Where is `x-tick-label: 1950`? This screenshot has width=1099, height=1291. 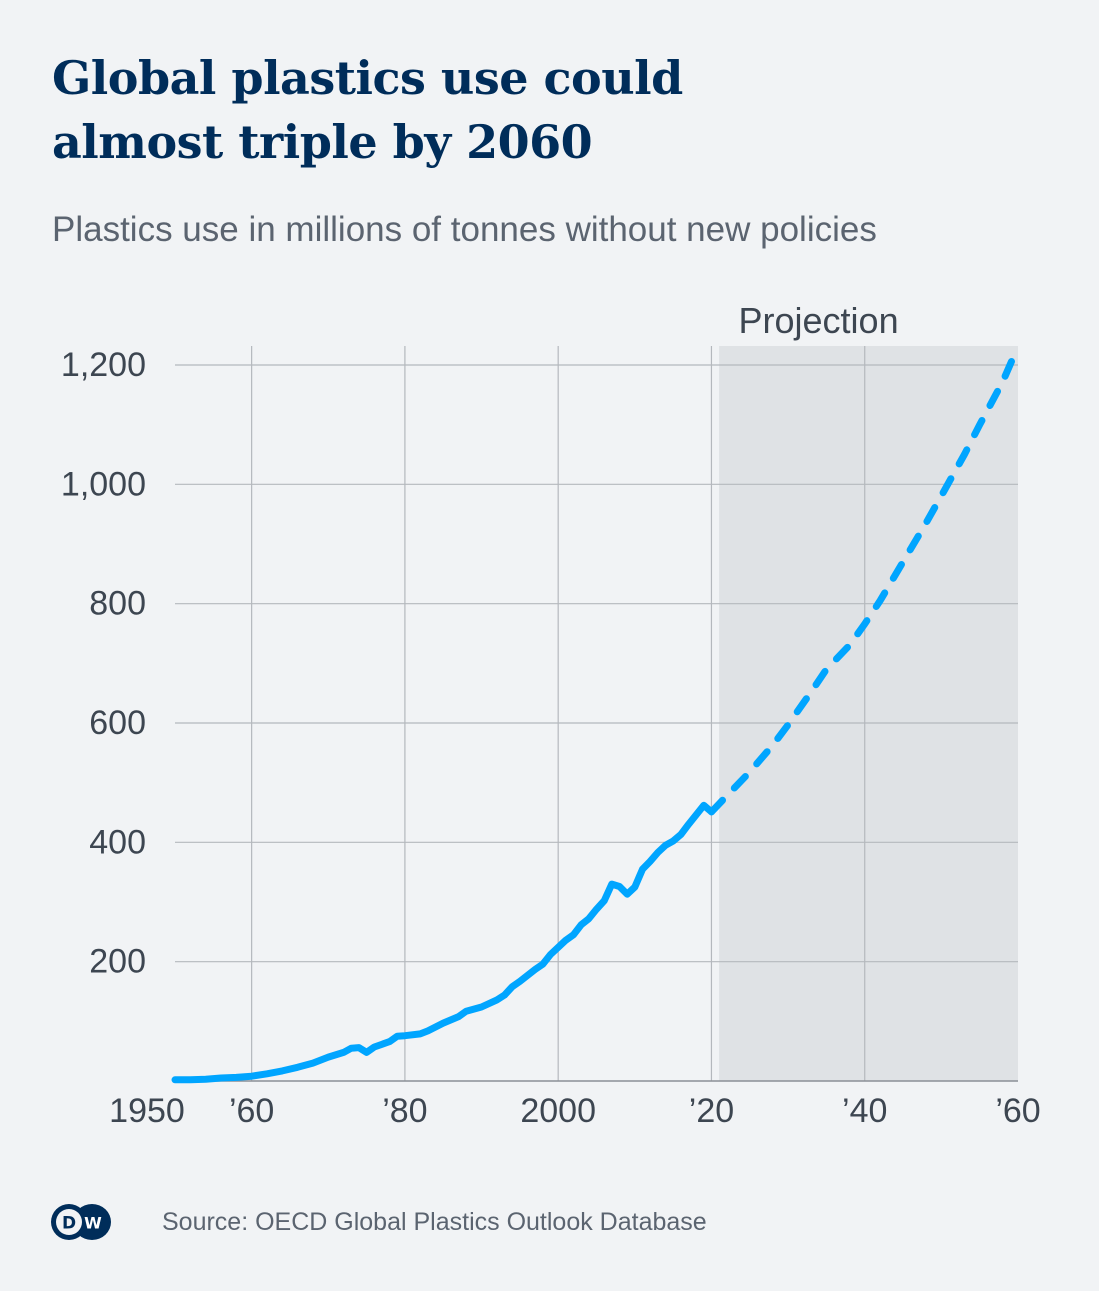
x-tick-label: 1950 is located at coordinates (147, 1111).